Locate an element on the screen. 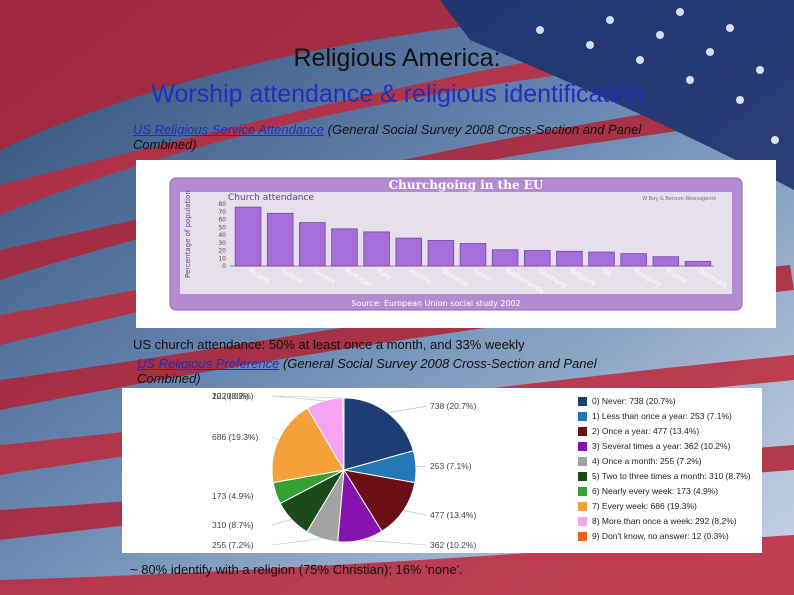 The height and width of the screenshot is (595, 794). y-tick-label: 30 is located at coordinates (222, 243).